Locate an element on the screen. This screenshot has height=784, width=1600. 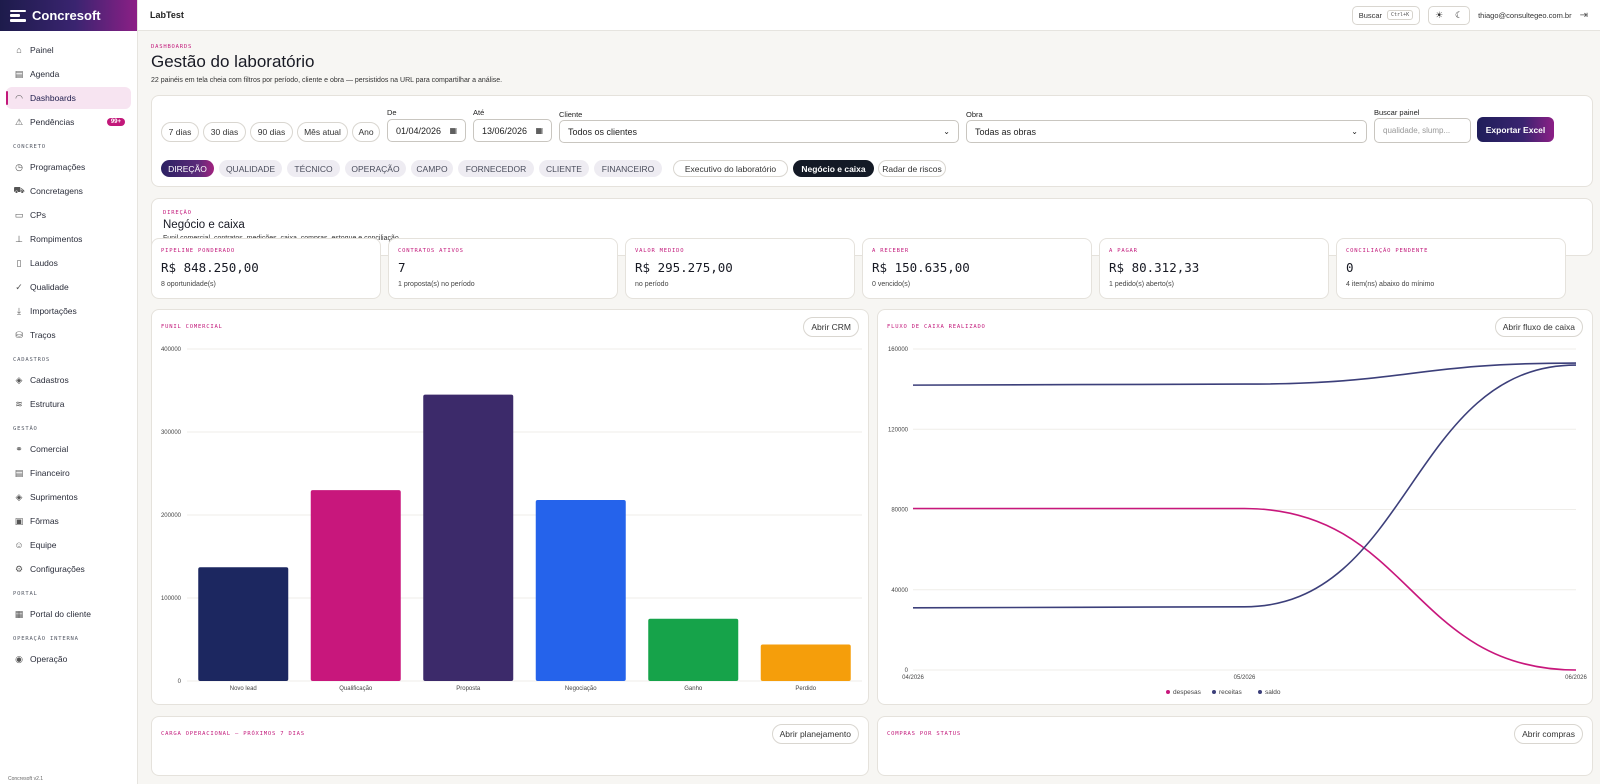
sidebar-item-pendencias: ⚠ Pendências 99+ is located at coordinates (68, 122).